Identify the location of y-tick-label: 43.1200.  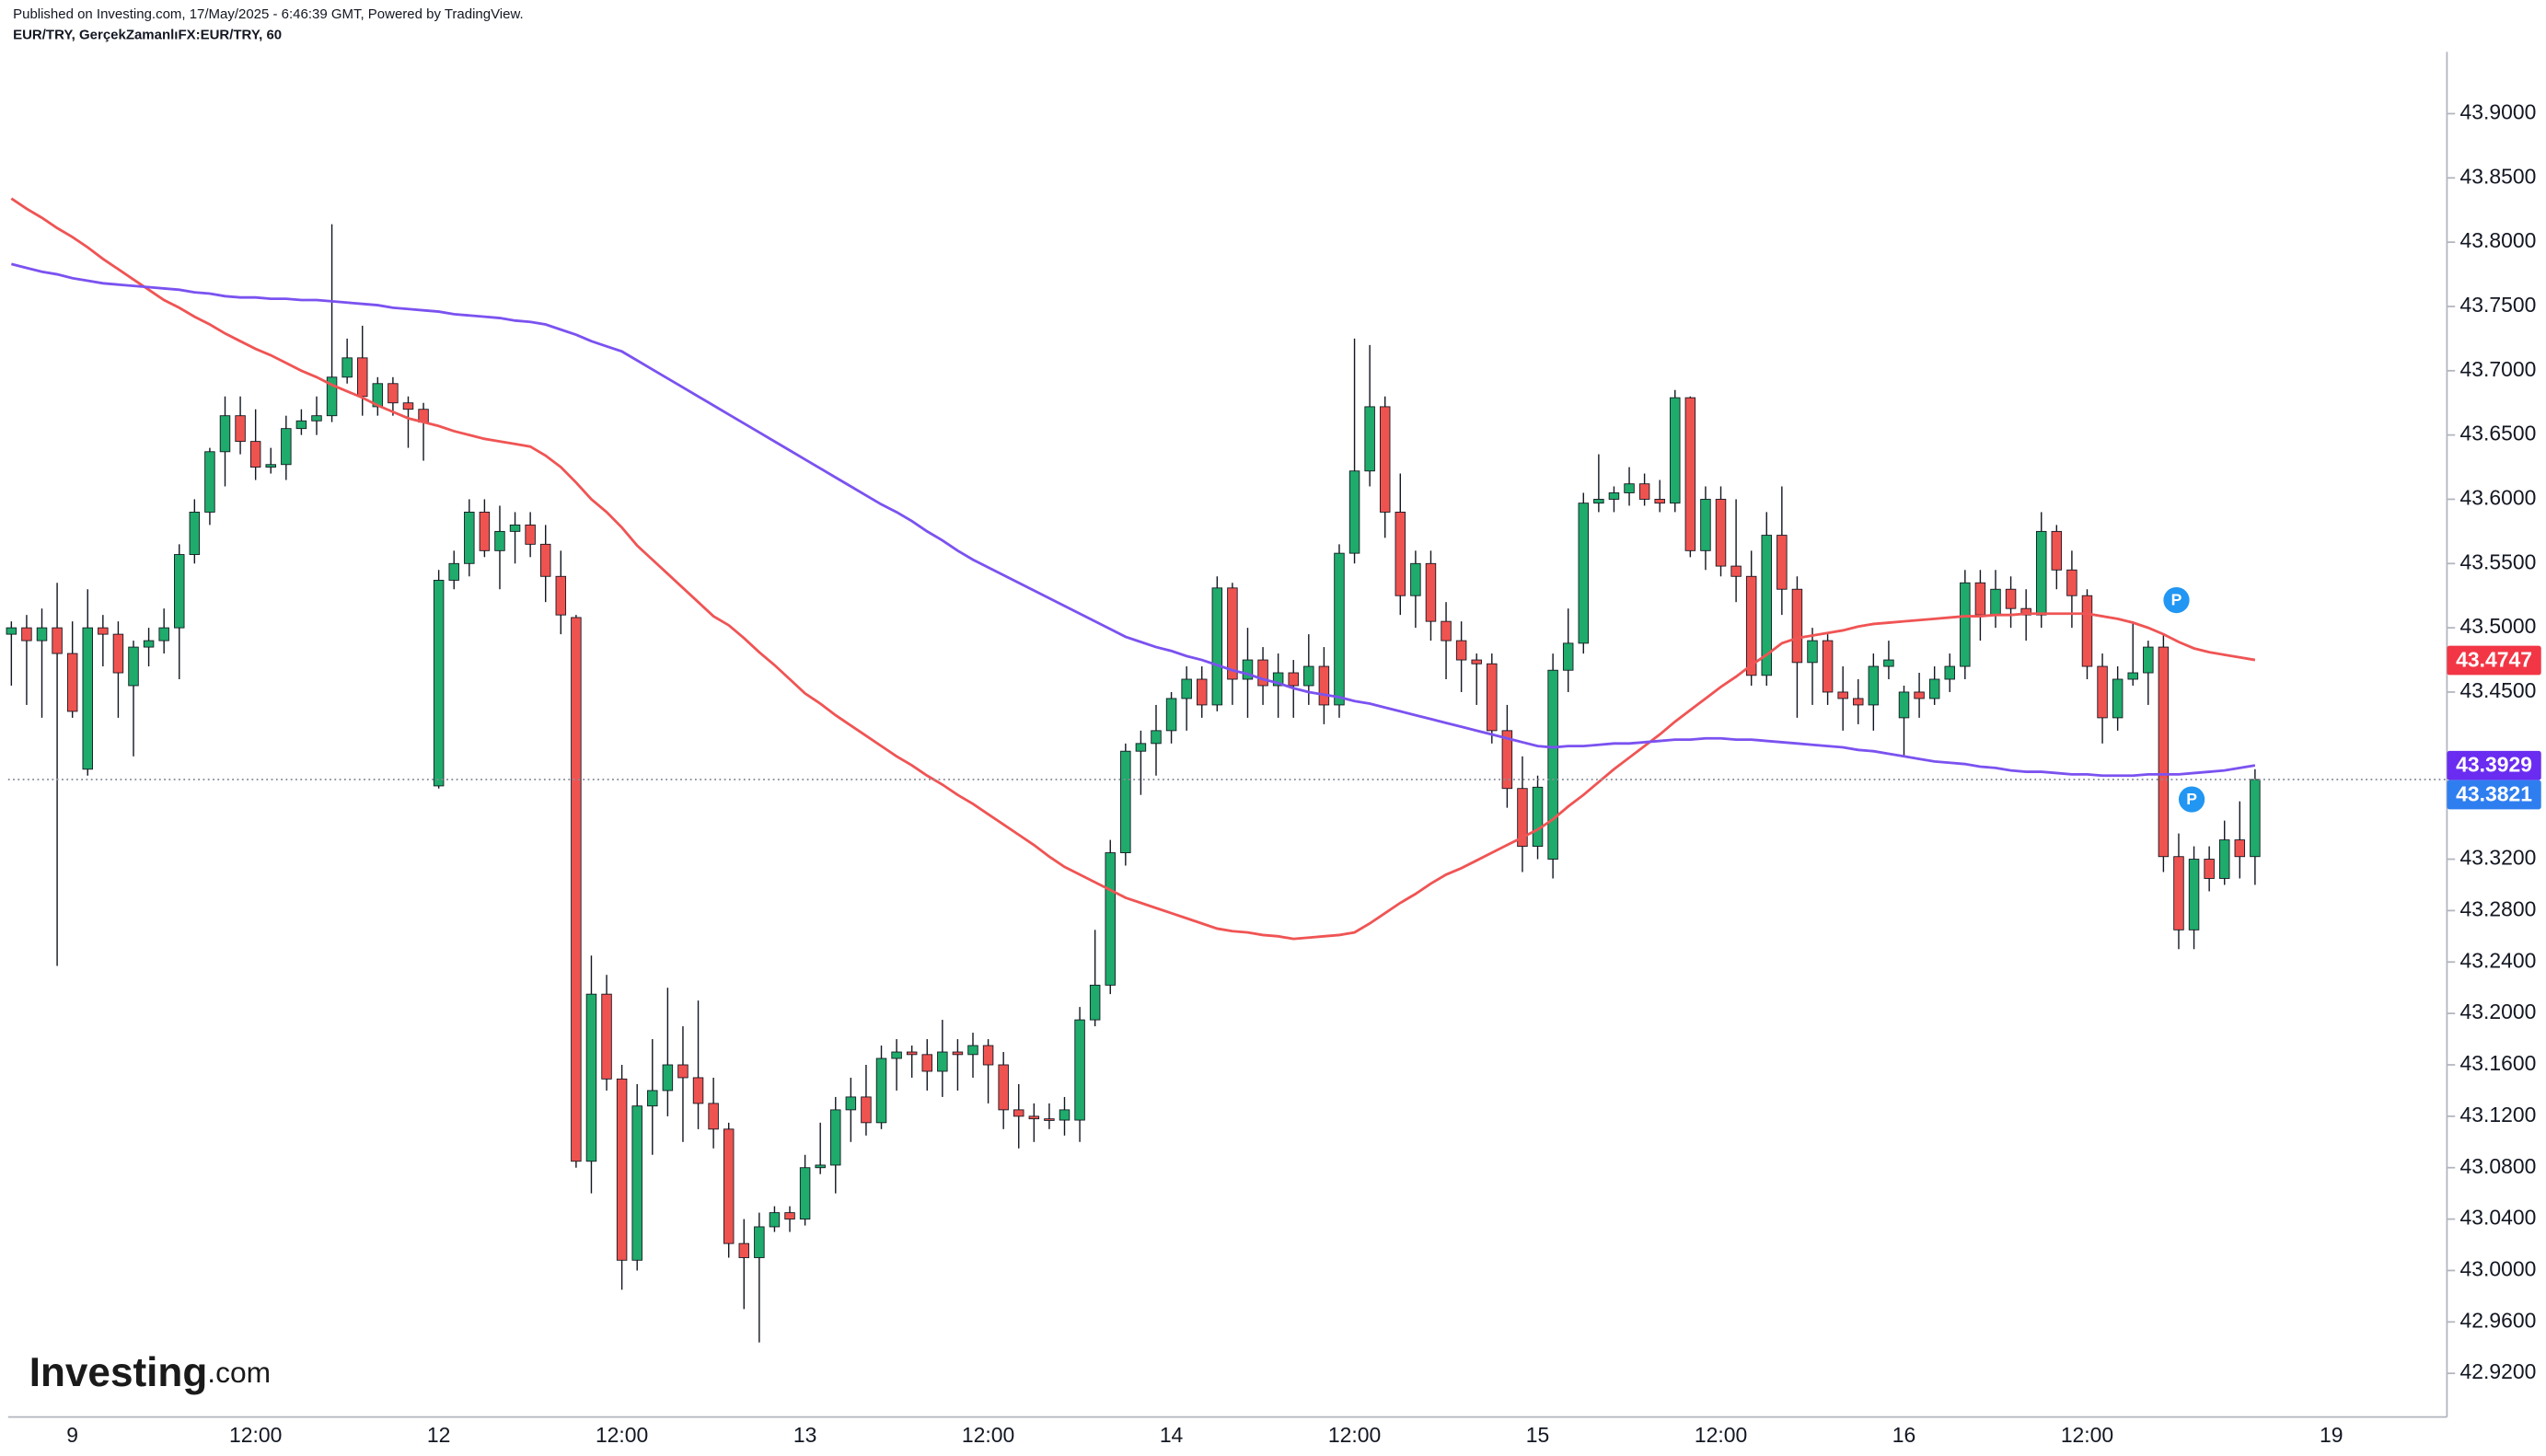
(2498, 1115).